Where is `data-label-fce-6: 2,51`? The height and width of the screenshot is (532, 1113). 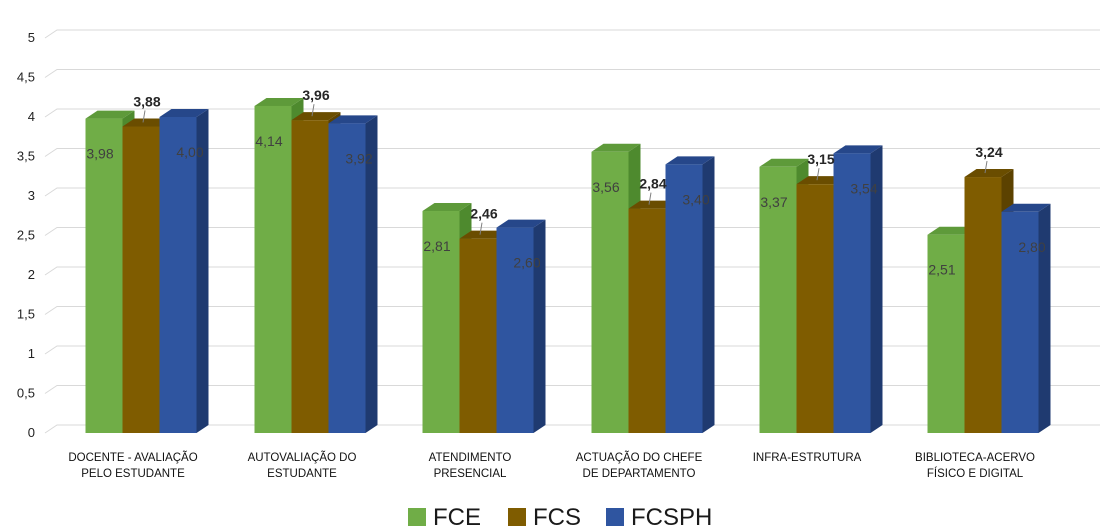
data-label-fce-6: 2,51 is located at coordinates (941, 270).